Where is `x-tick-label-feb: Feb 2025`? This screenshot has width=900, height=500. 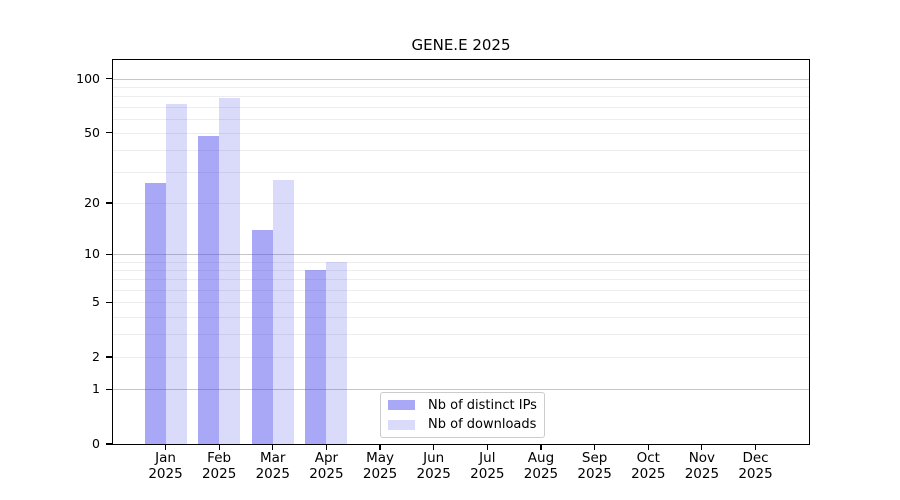 x-tick-label-feb: Feb 2025 is located at coordinates (219, 466).